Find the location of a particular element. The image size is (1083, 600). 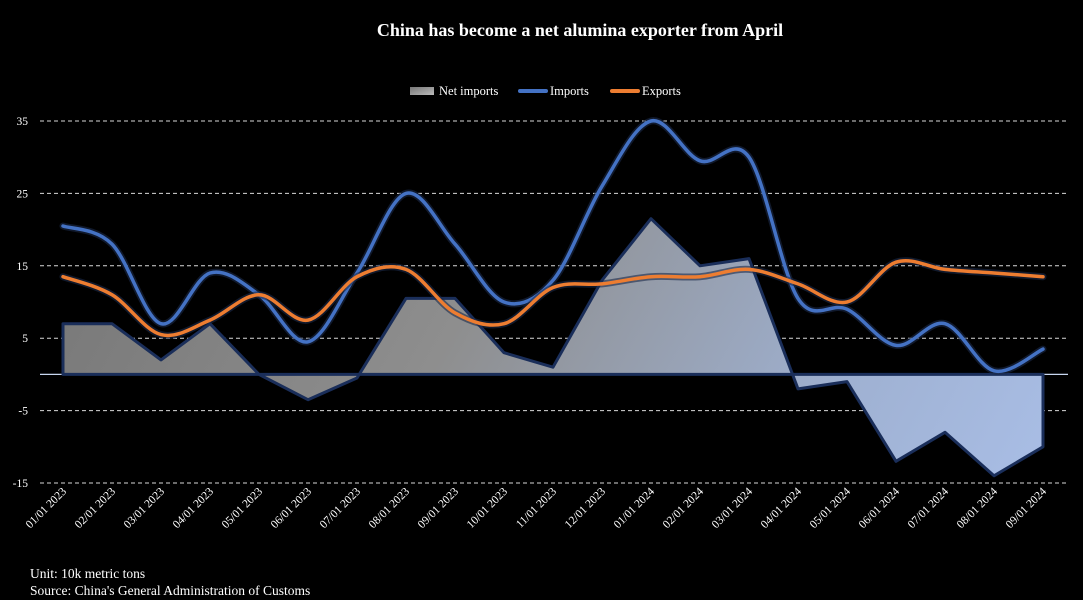

x-tick-label: 08/01 2024 is located at coordinates (977, 507).